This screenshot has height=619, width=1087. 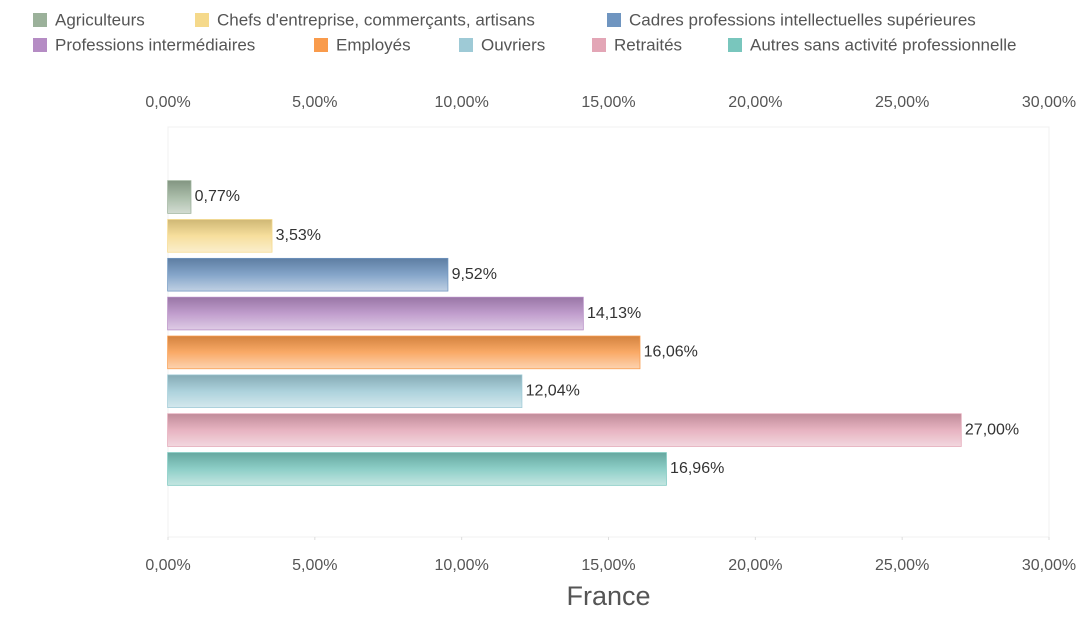 I want to click on legend-label: Retraités, so click(x=648, y=44).